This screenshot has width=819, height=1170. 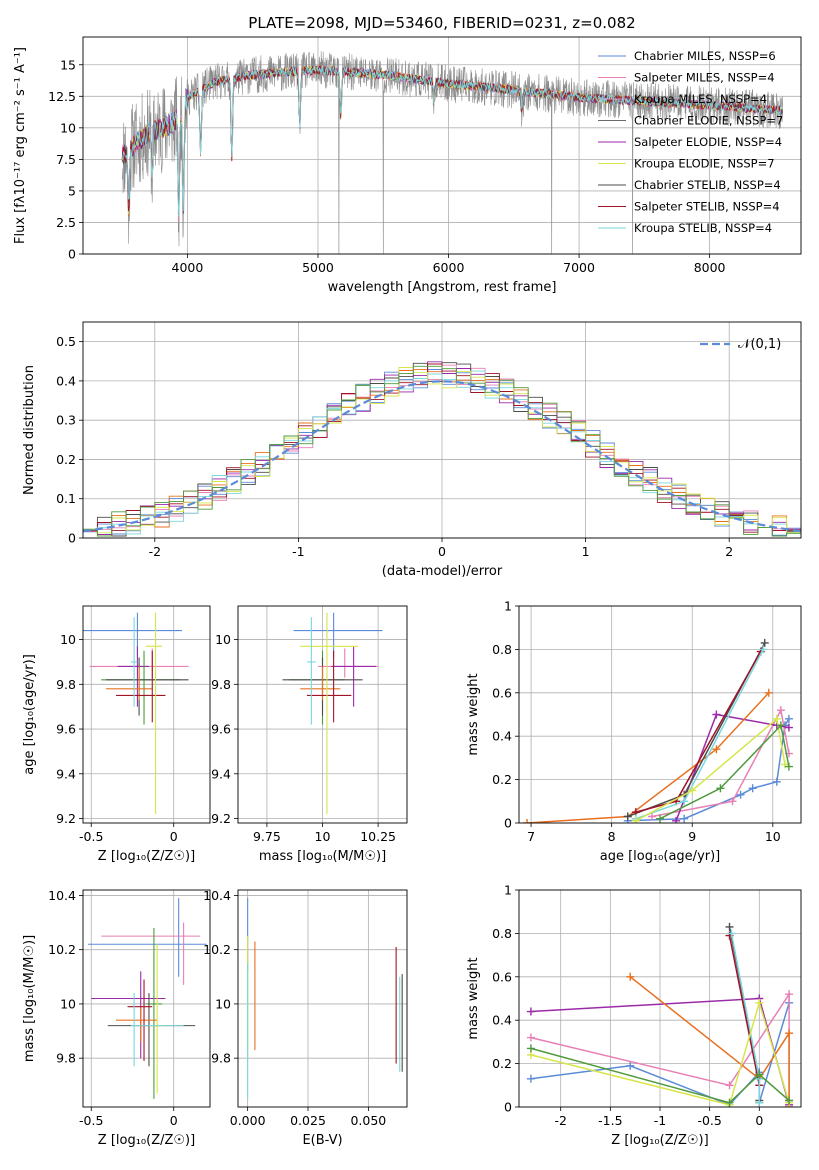 What do you see at coordinates (62, 96) in the screenshot?
I see `y-tick-label: 12.5` at bounding box center [62, 96].